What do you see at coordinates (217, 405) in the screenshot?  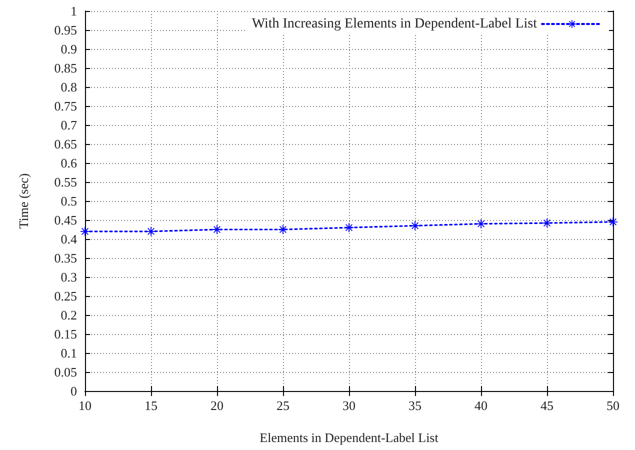 I see `x-tick-label: 20` at bounding box center [217, 405].